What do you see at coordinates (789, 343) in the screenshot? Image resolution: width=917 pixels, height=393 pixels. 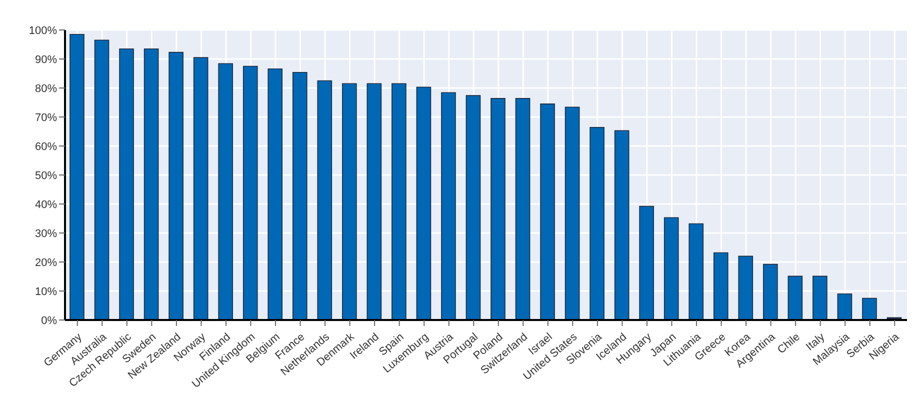 I see `x-tick-label: Chile` at bounding box center [789, 343].